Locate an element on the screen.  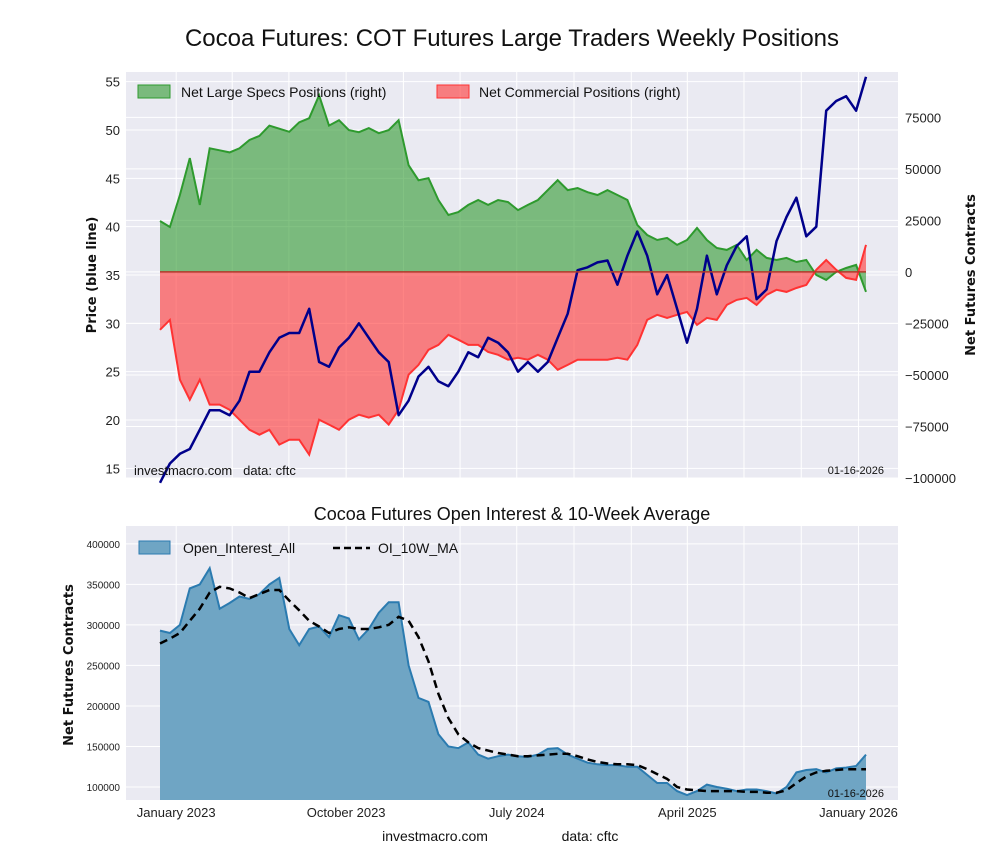
top-left-tick-label: 40 is located at coordinates (113, 227).